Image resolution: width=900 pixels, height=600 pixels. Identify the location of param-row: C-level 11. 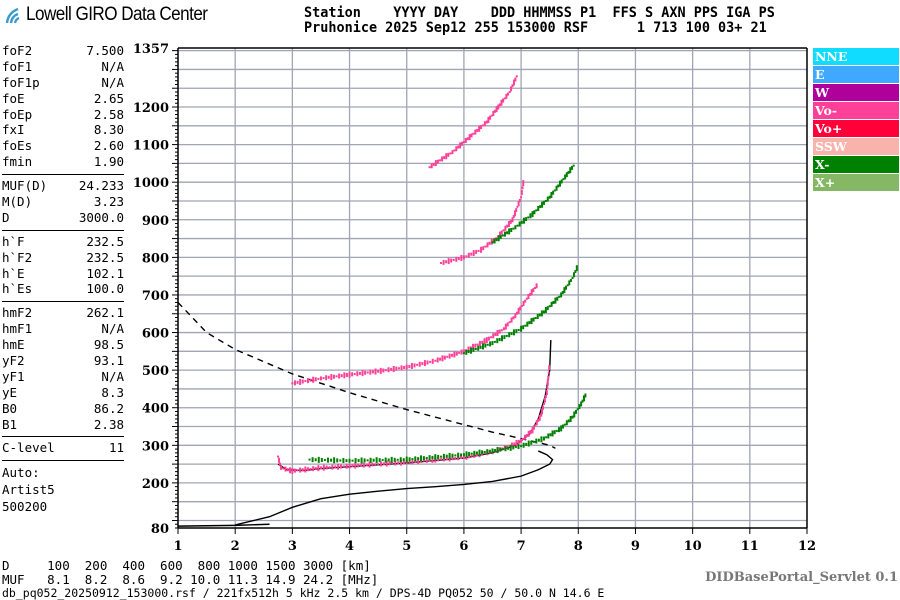
(63, 448).